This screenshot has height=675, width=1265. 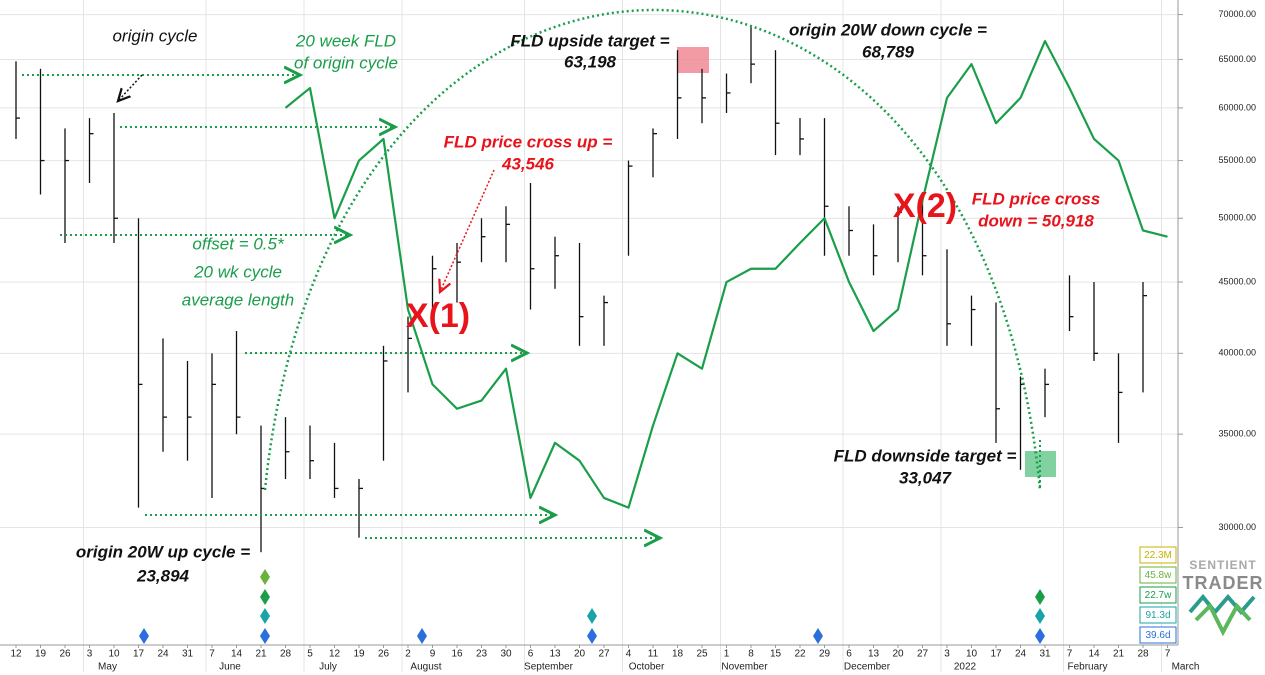 I want to click on indicator-label: 39.6d, so click(x=1157, y=635).